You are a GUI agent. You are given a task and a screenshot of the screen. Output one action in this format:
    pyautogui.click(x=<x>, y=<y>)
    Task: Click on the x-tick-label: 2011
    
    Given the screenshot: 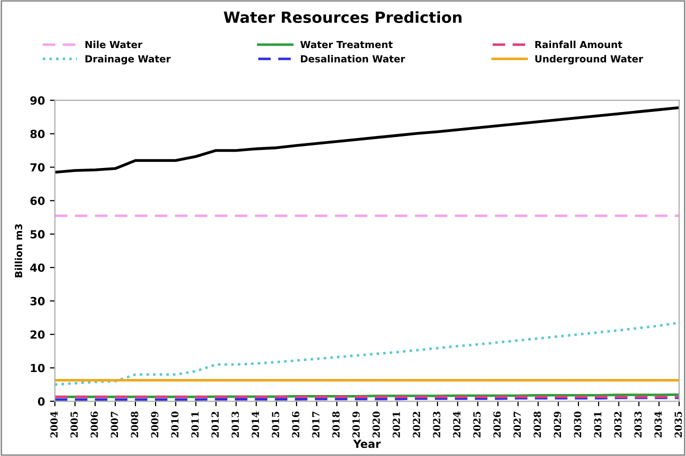 What is the action you would take?
    pyautogui.click(x=195, y=425)
    